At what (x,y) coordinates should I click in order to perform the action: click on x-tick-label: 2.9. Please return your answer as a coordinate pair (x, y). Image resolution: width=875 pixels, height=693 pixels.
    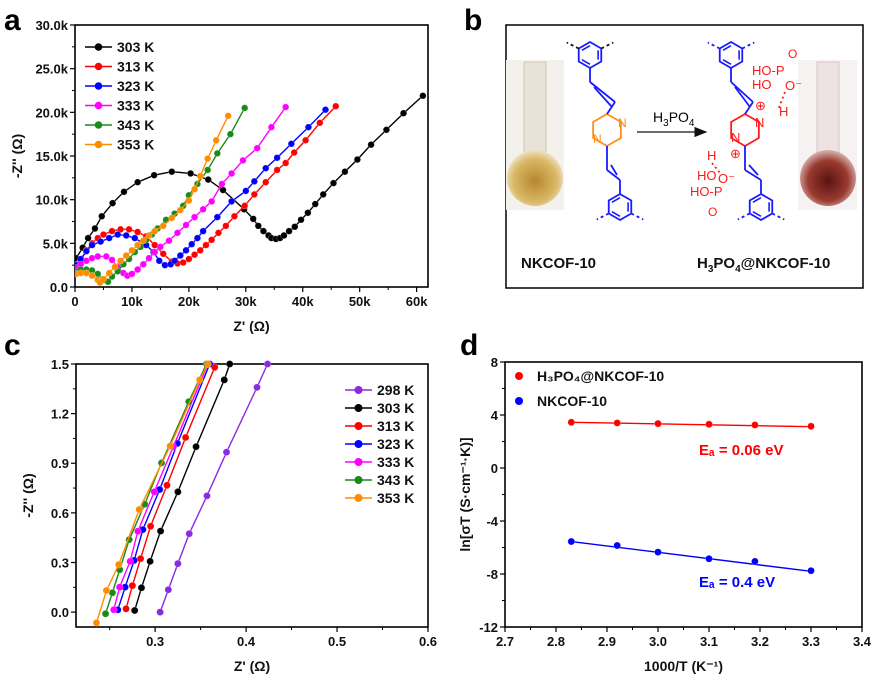
    Looking at the image, I should click on (607, 641).